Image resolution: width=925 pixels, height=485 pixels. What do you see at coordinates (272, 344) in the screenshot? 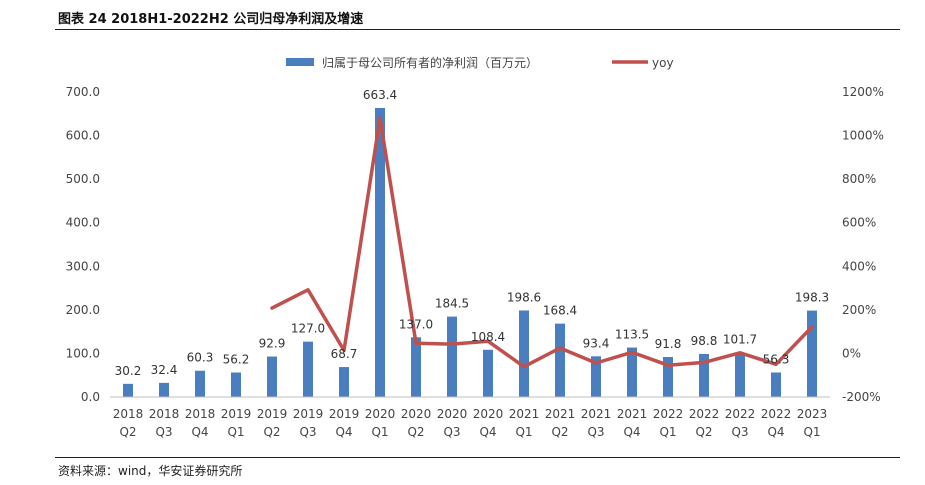
I see `bar-value-label: 92.9` at bounding box center [272, 344].